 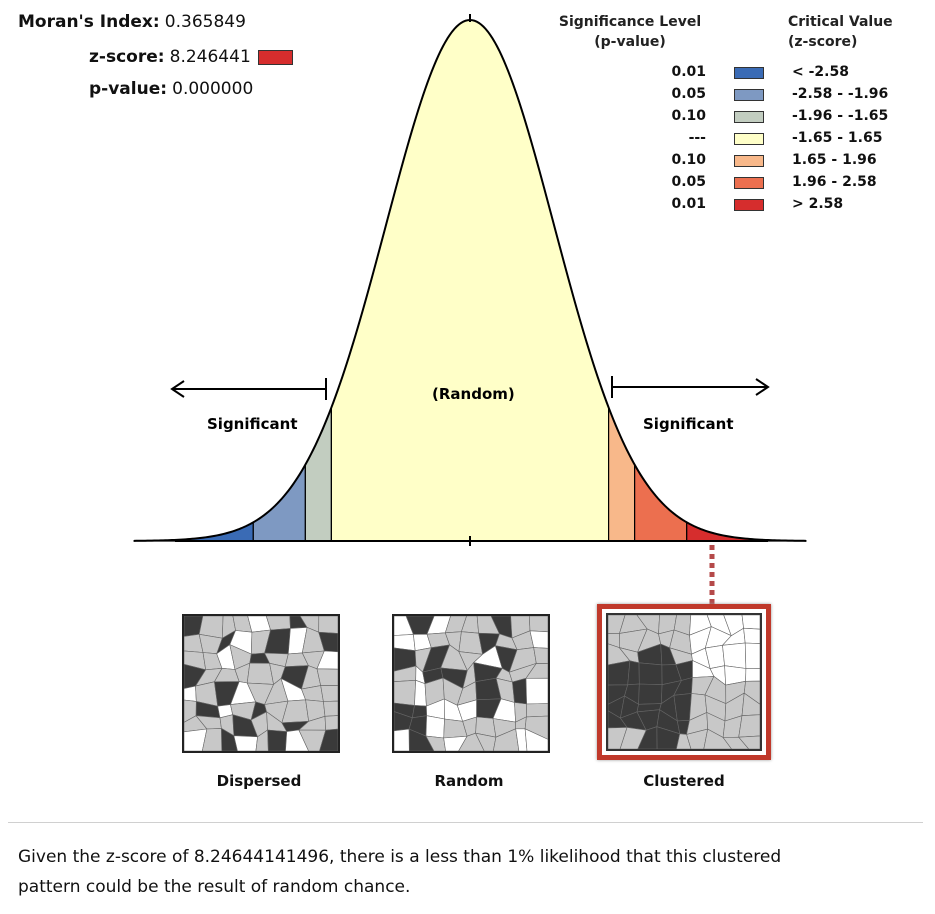 I want to click on caption-random: Random, so click(x=469, y=781).